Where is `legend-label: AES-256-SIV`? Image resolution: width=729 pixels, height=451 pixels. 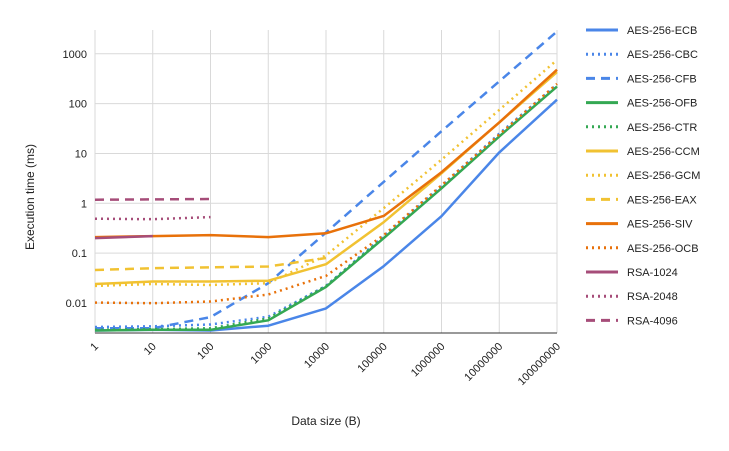 legend-label: AES-256-SIV is located at coordinates (660, 225).